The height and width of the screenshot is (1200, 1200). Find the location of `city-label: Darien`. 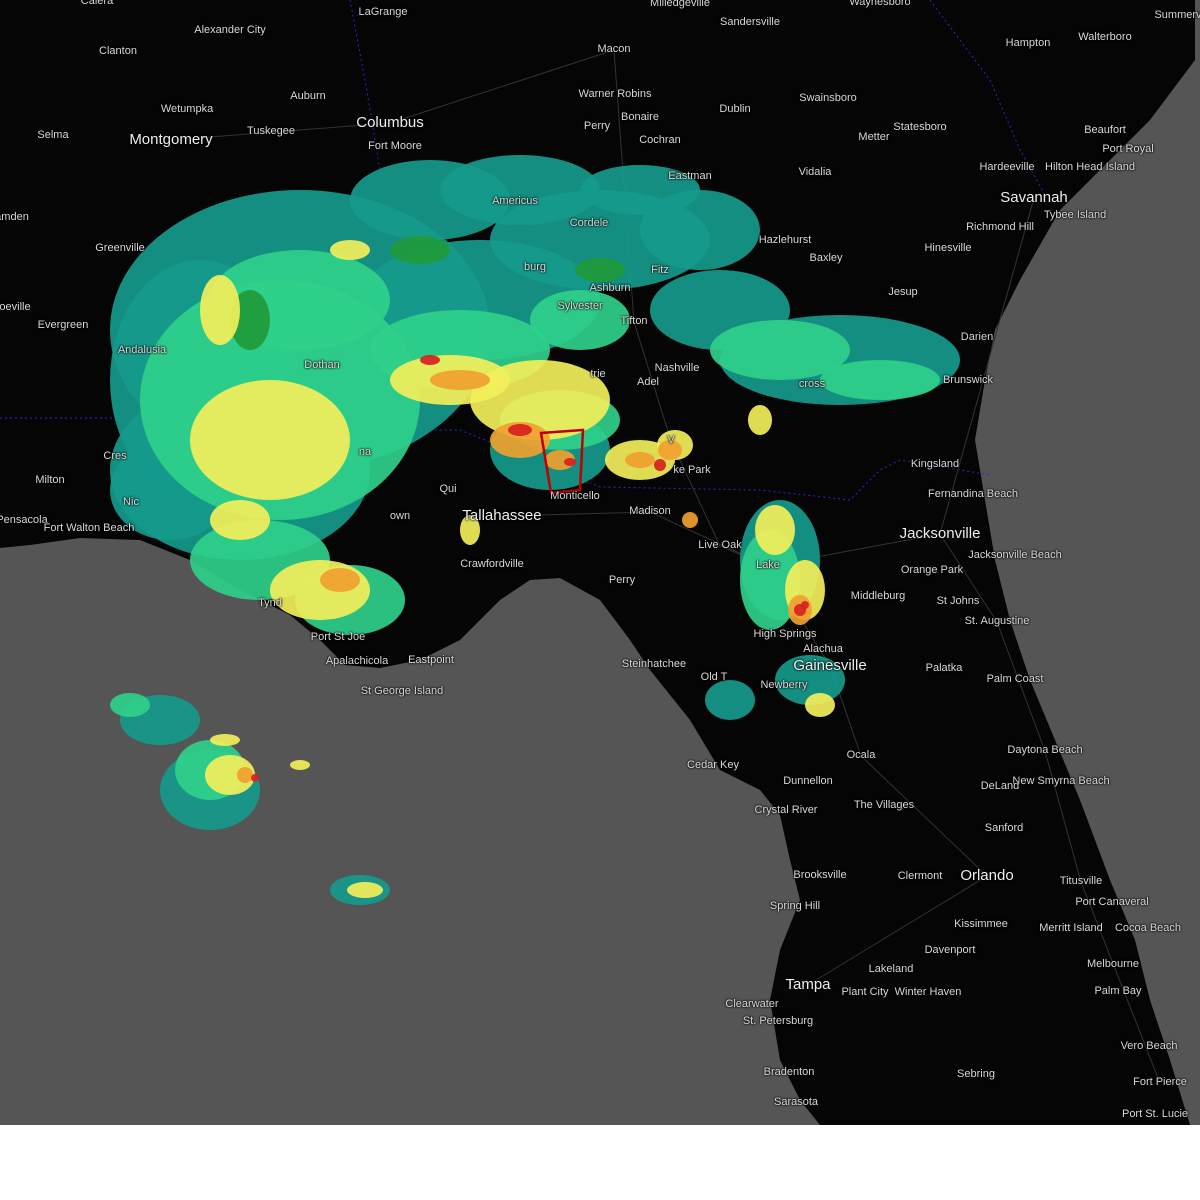

city-label: Darien is located at coordinates (977, 337).